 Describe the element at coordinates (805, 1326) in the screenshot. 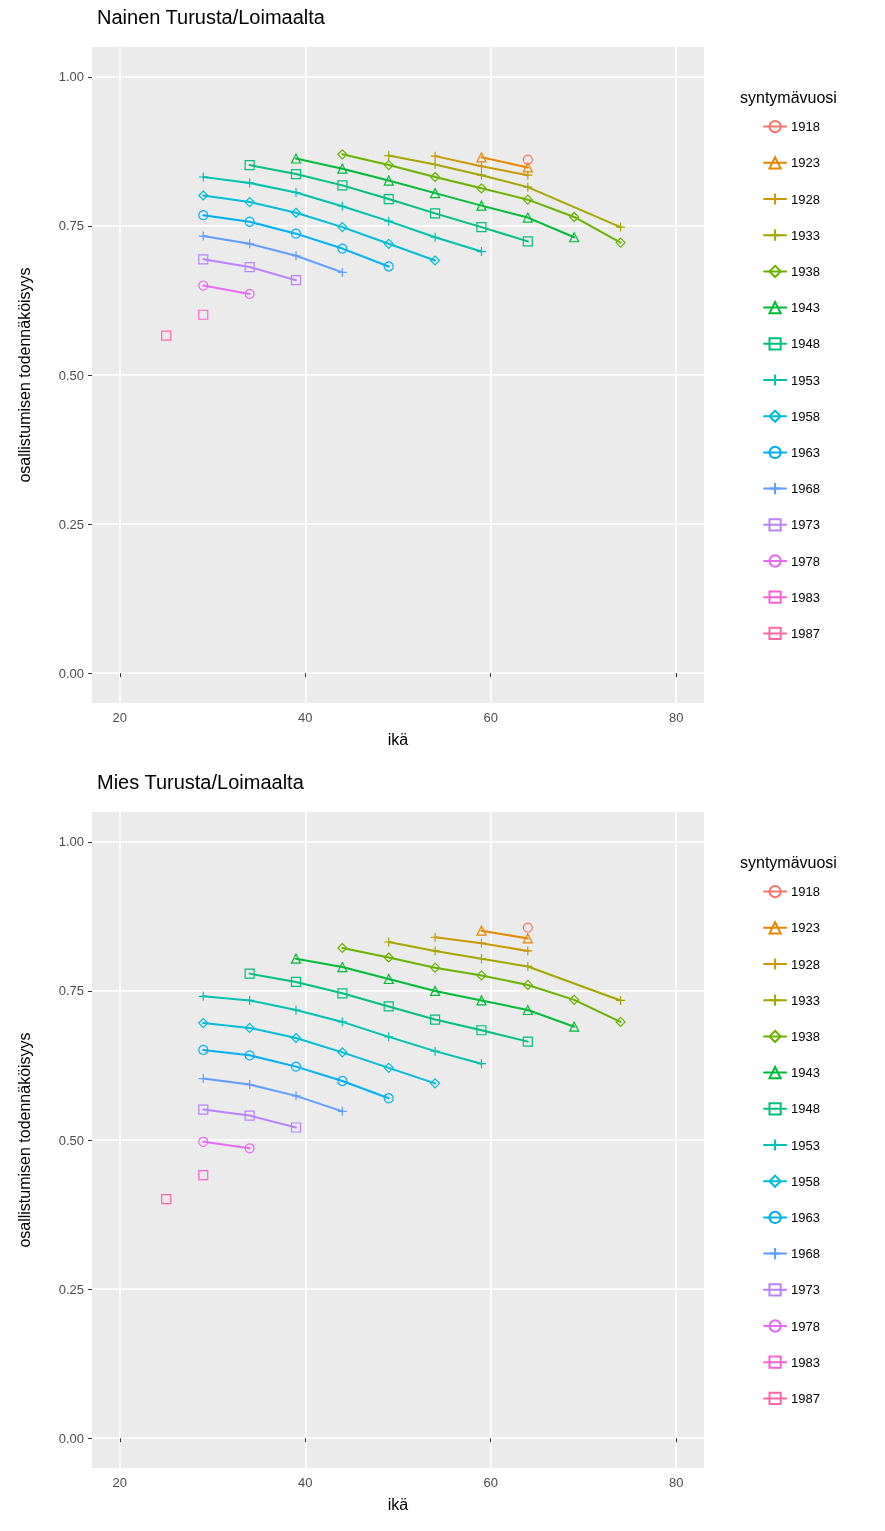

I see `legend-label: 1978` at that location.